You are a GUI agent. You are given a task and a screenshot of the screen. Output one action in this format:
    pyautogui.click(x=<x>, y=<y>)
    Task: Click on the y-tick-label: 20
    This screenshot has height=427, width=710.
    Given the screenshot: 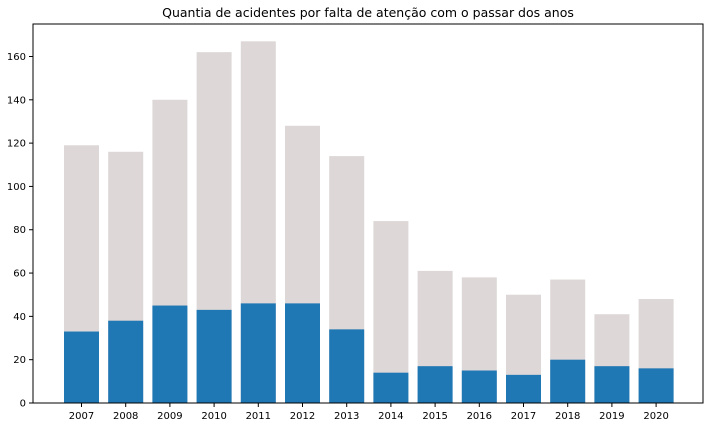 What is the action you would take?
    pyautogui.click(x=19, y=360)
    